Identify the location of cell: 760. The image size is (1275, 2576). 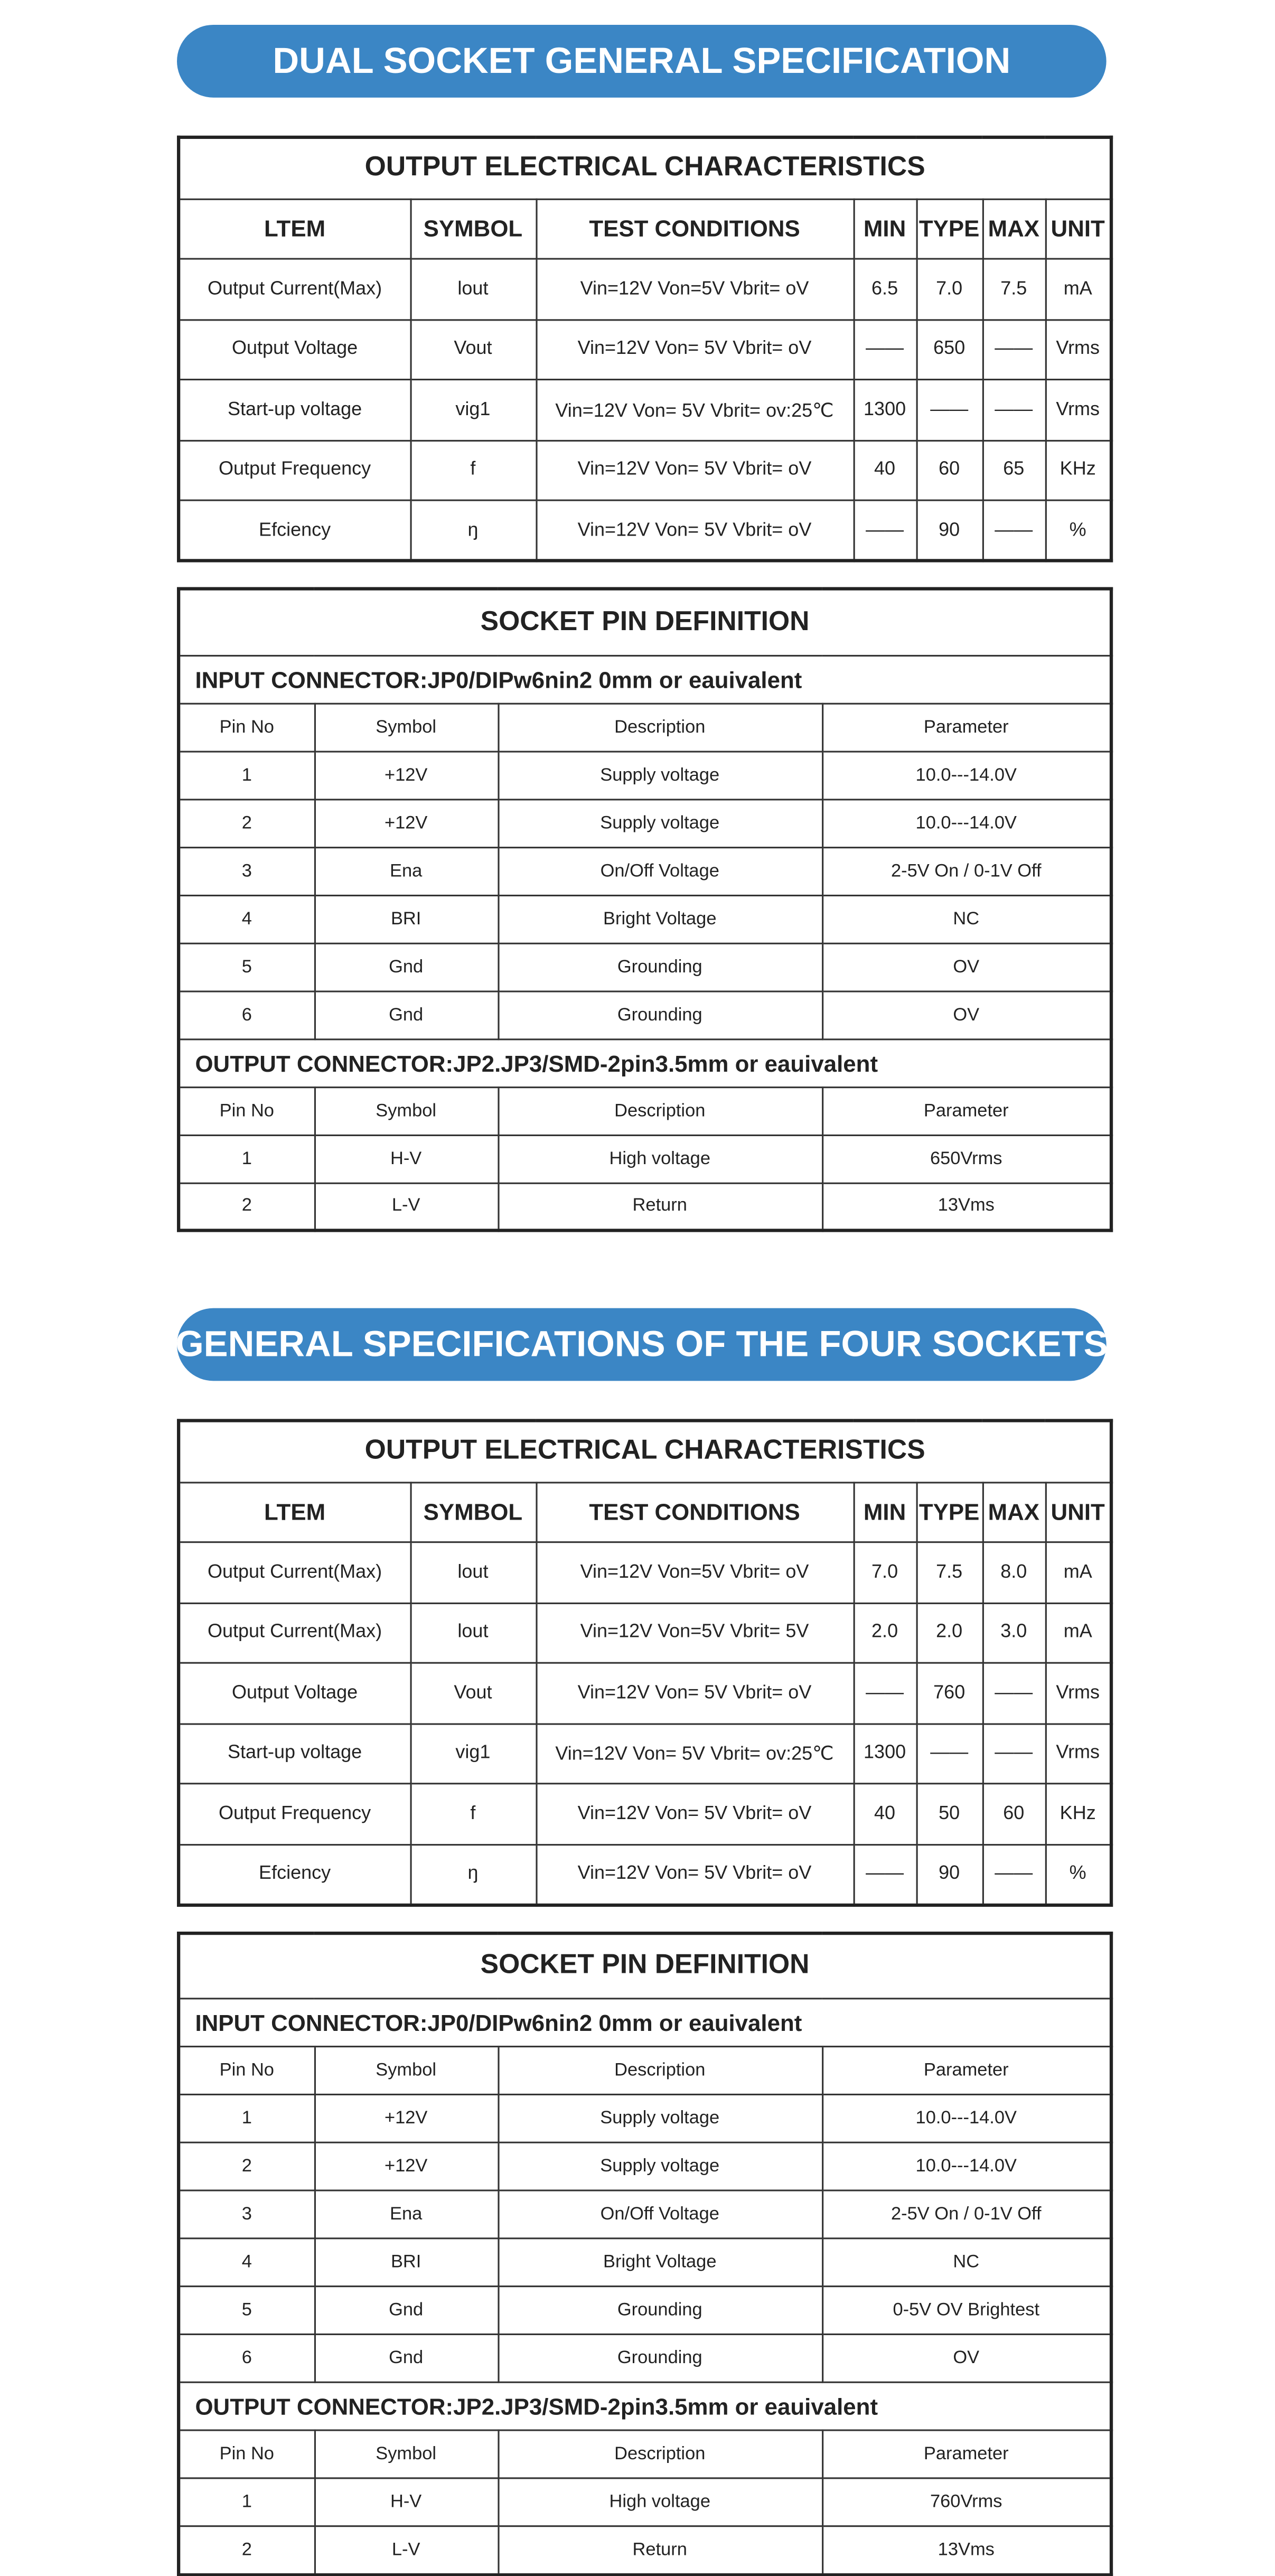
(949, 1693).